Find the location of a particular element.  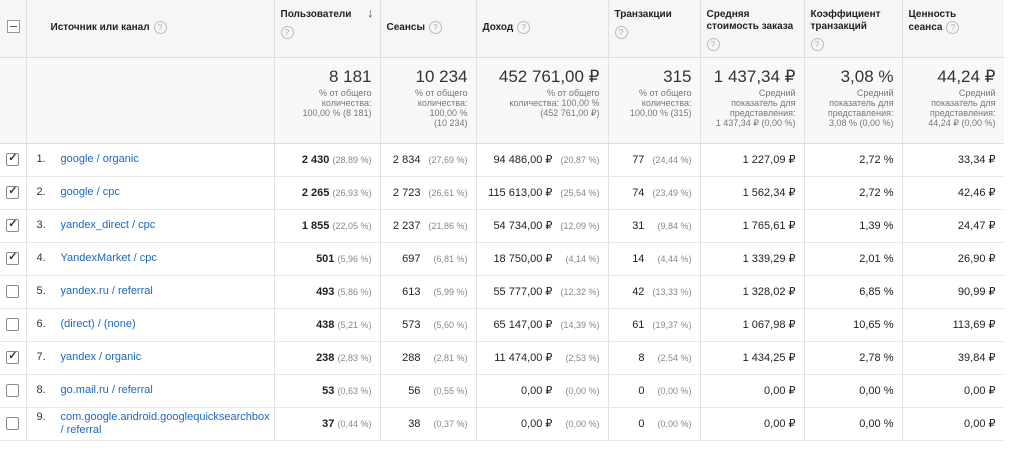

source-link: go.mail.ru / referral is located at coordinates (106, 390).